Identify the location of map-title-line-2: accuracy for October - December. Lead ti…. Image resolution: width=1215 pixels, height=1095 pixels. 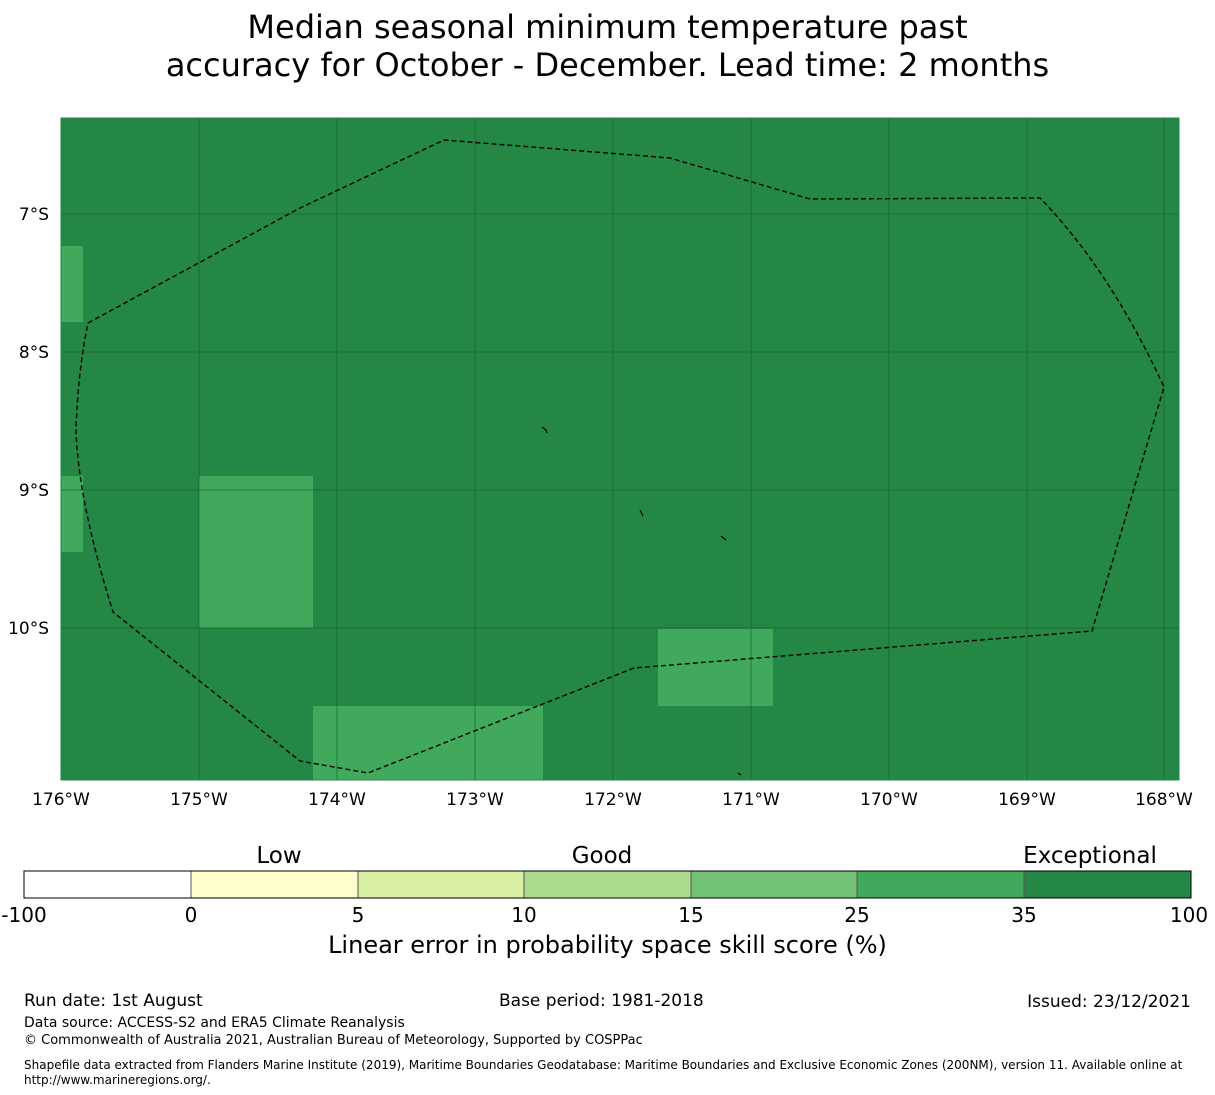
(607, 65).